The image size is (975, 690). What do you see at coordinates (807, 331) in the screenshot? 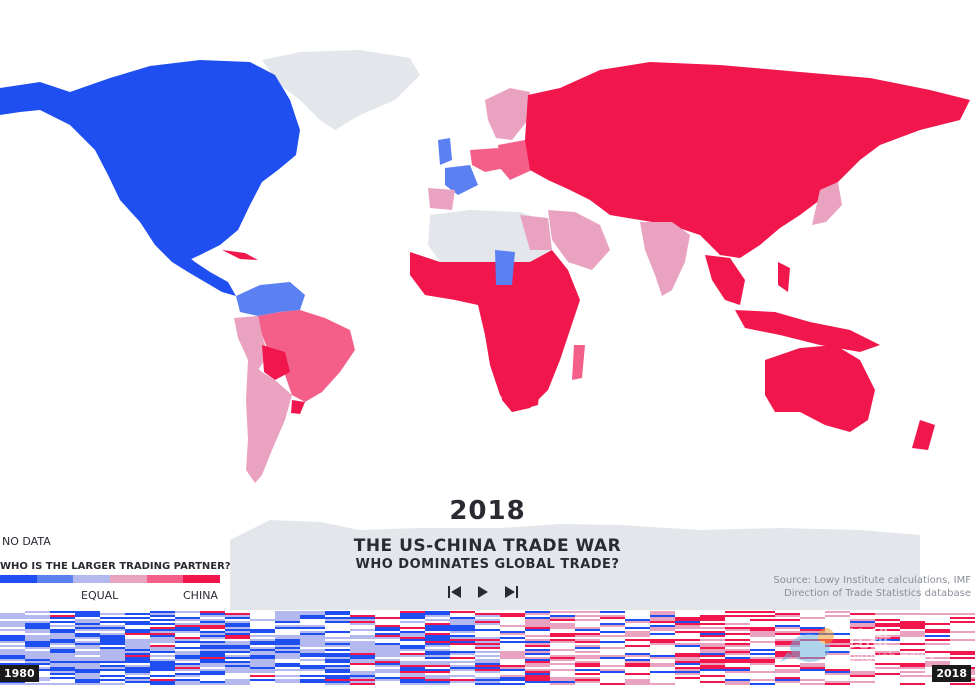
I see `country-indonesia` at bounding box center [807, 331].